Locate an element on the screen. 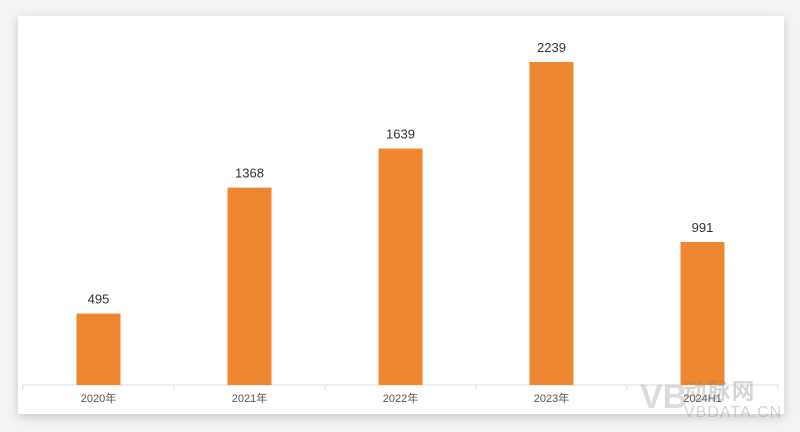 This screenshot has height=432, width=800. data-label: 991 is located at coordinates (703, 227).